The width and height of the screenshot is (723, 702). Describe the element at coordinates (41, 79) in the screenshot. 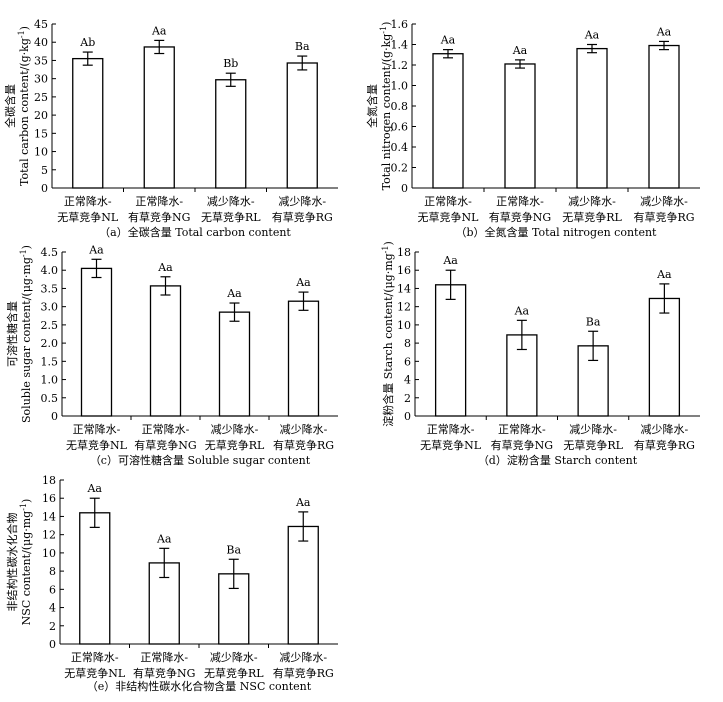

I see `y-tick-label: 30` at that location.